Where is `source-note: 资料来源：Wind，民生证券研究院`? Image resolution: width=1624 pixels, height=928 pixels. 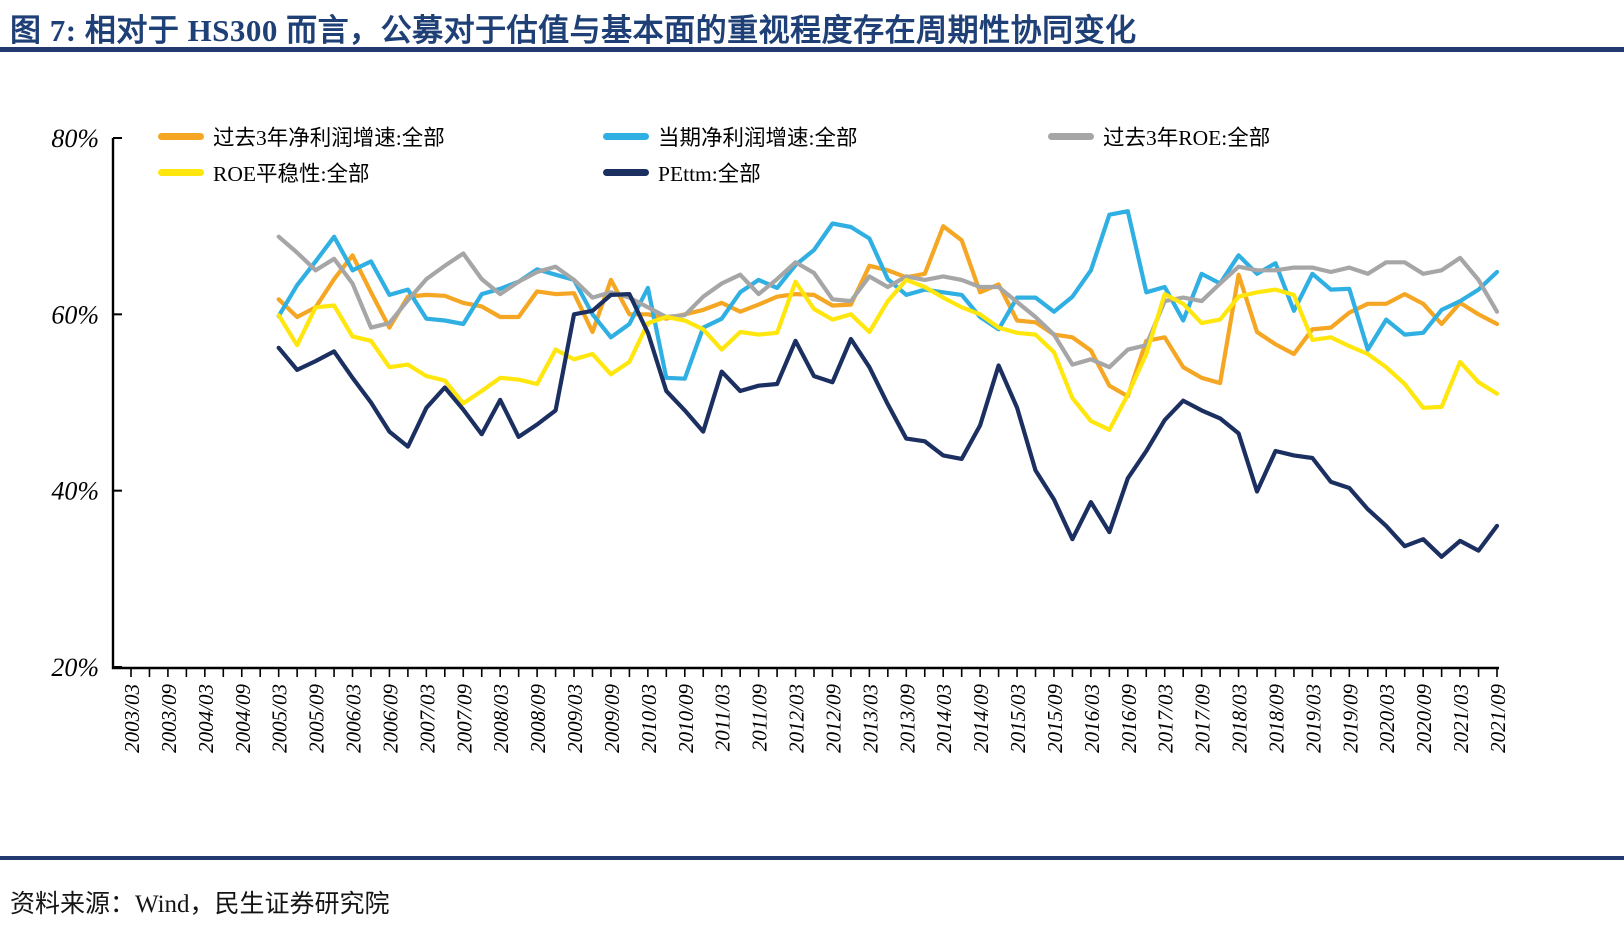
source-note: 资料来源：Wind，民生证券研究院 is located at coordinates (200, 904).